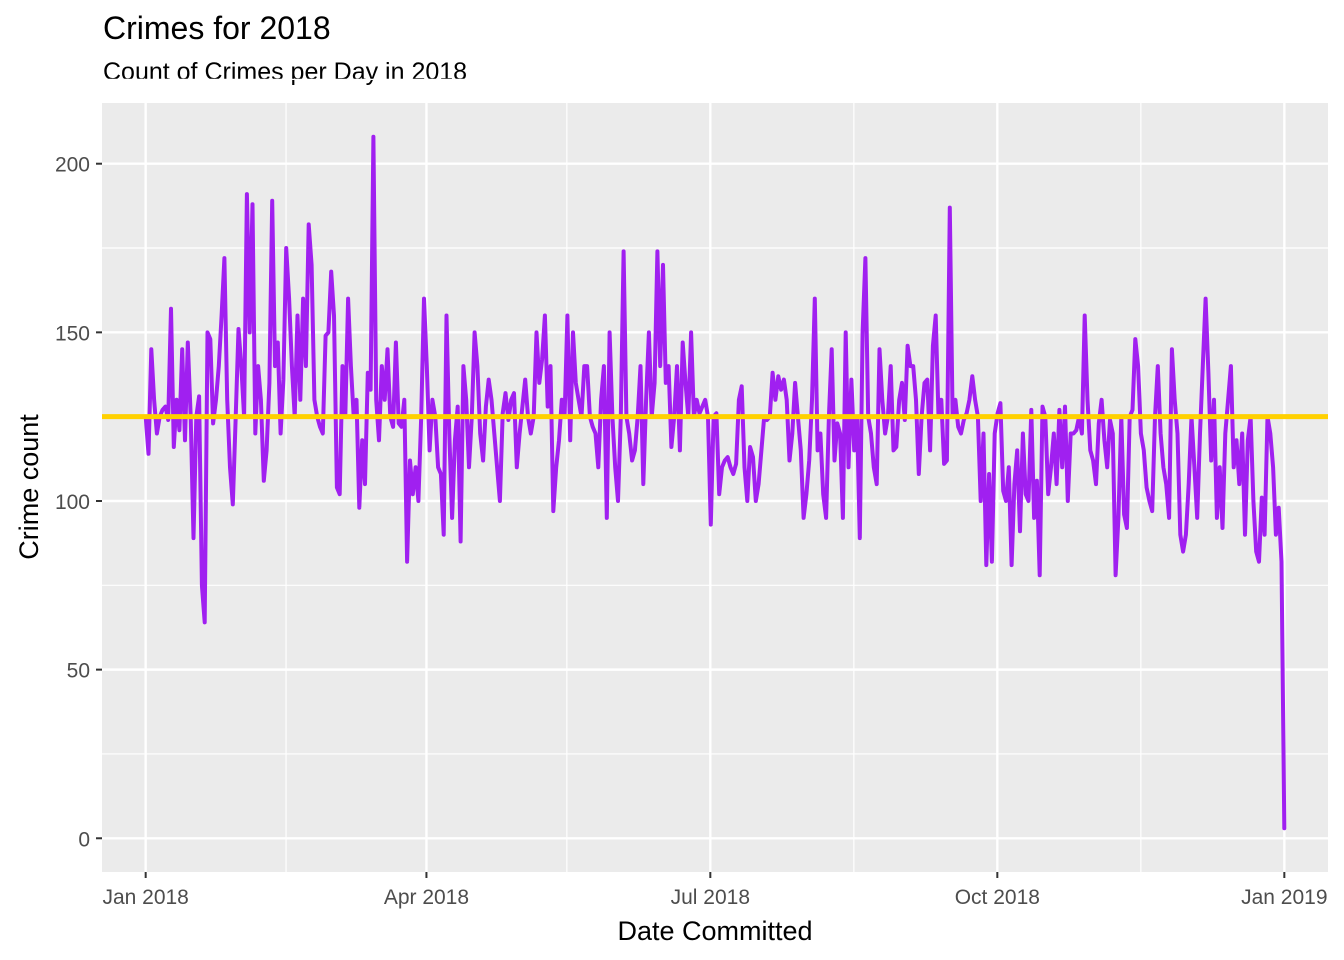  Describe the element at coordinates (710, 897) in the screenshot. I see `x-tick-label: Jul 2018` at that location.